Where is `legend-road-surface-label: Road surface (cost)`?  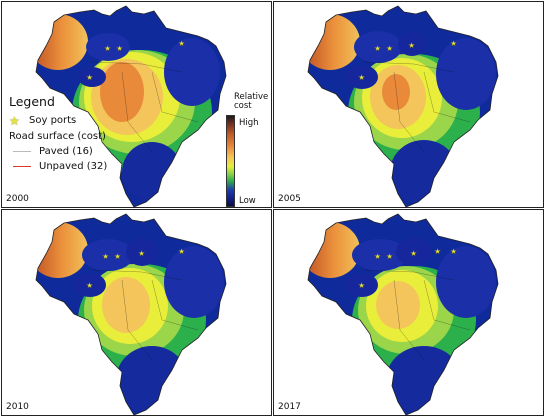 legend-road-surface-label: Road surface (cost) is located at coordinates (57, 136).